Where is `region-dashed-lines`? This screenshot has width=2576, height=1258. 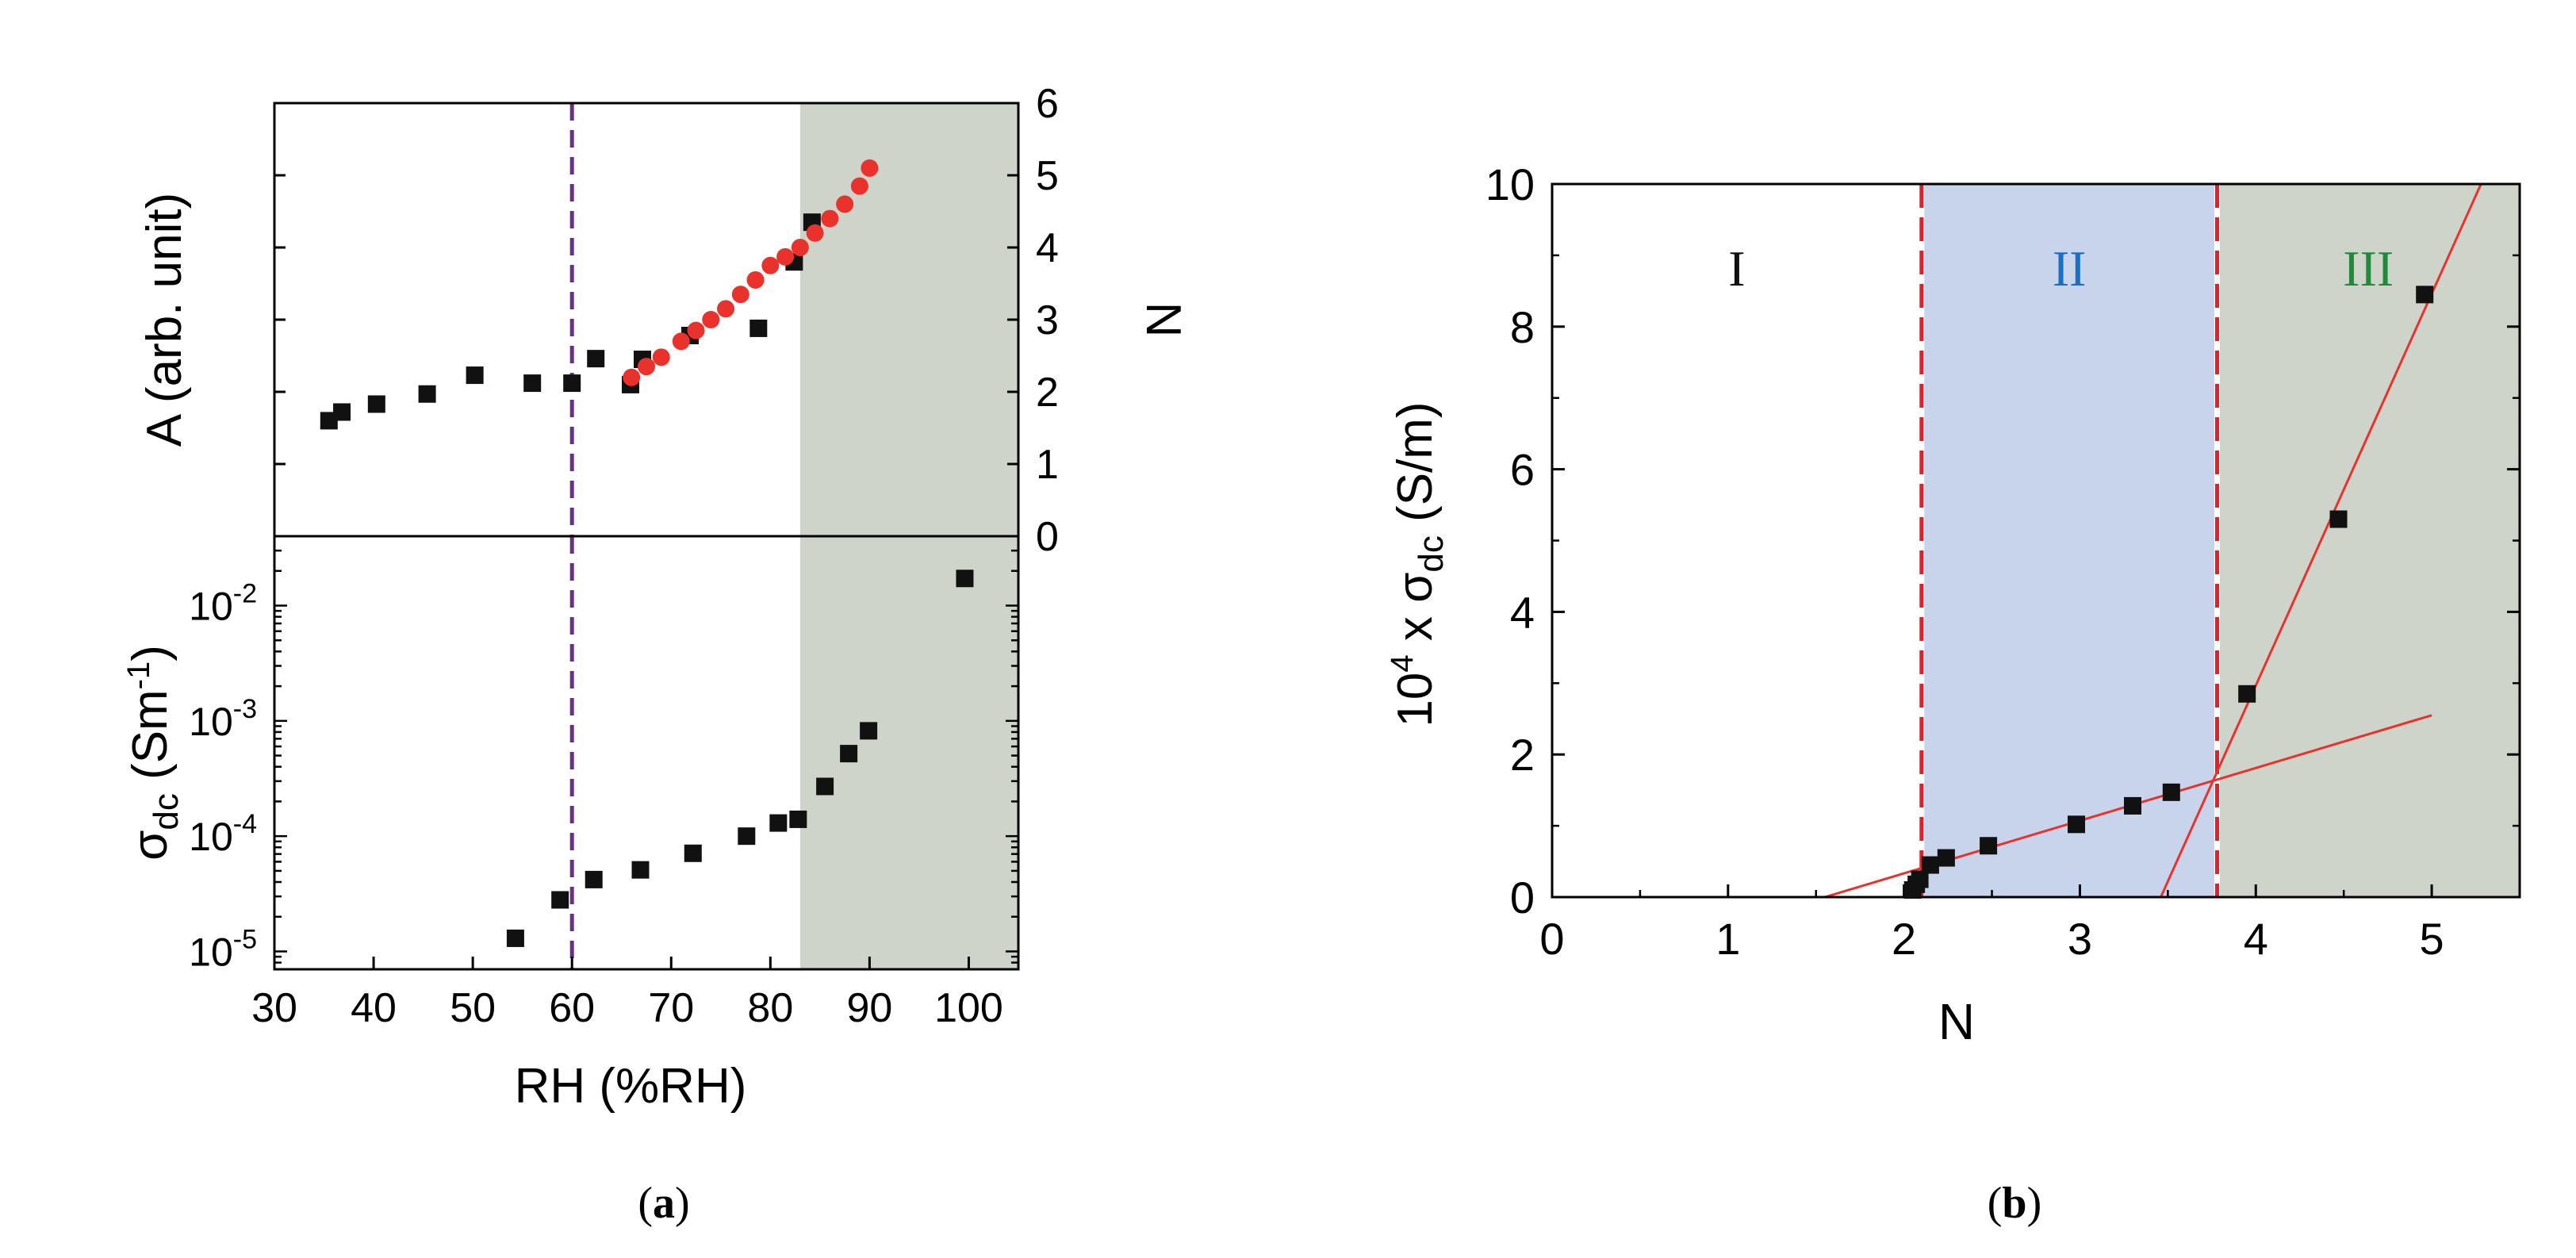
region-dashed-lines is located at coordinates (2069, 541).